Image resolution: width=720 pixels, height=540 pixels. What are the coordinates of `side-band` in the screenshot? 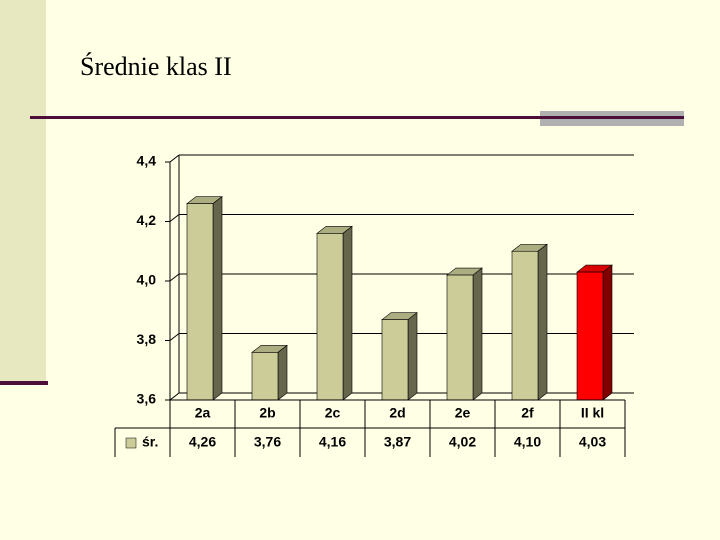 It's located at (23, 191).